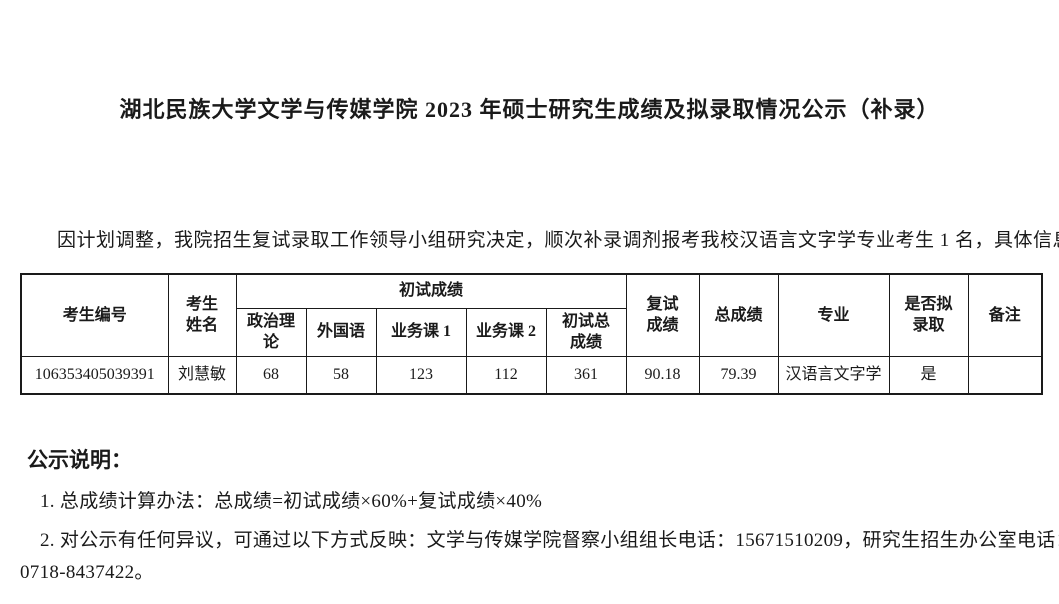 The image size is (1059, 604). Describe the element at coordinates (421, 332) in the screenshot. I see `col-header-course1: 业务课 1` at that location.